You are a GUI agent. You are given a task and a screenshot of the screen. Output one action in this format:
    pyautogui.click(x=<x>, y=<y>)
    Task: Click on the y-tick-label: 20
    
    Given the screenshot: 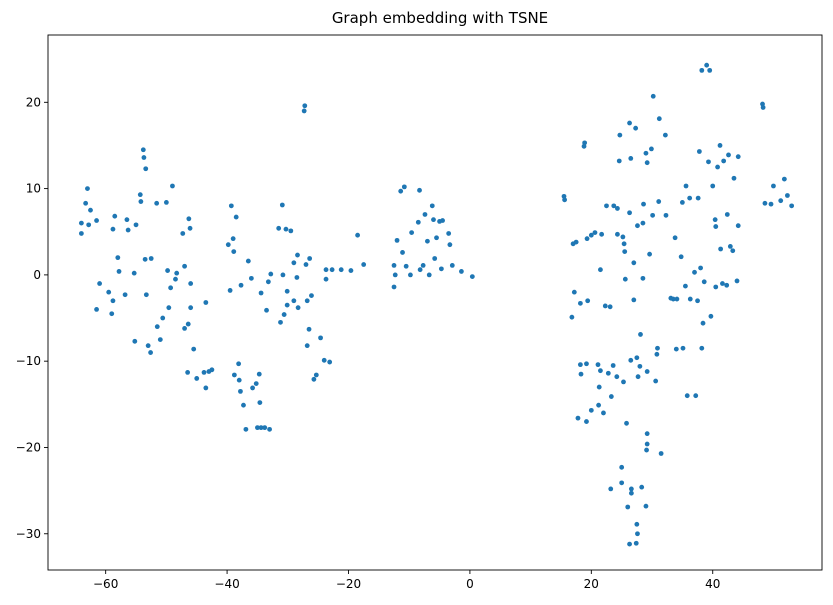 What is the action you would take?
    pyautogui.click(x=33, y=102)
    